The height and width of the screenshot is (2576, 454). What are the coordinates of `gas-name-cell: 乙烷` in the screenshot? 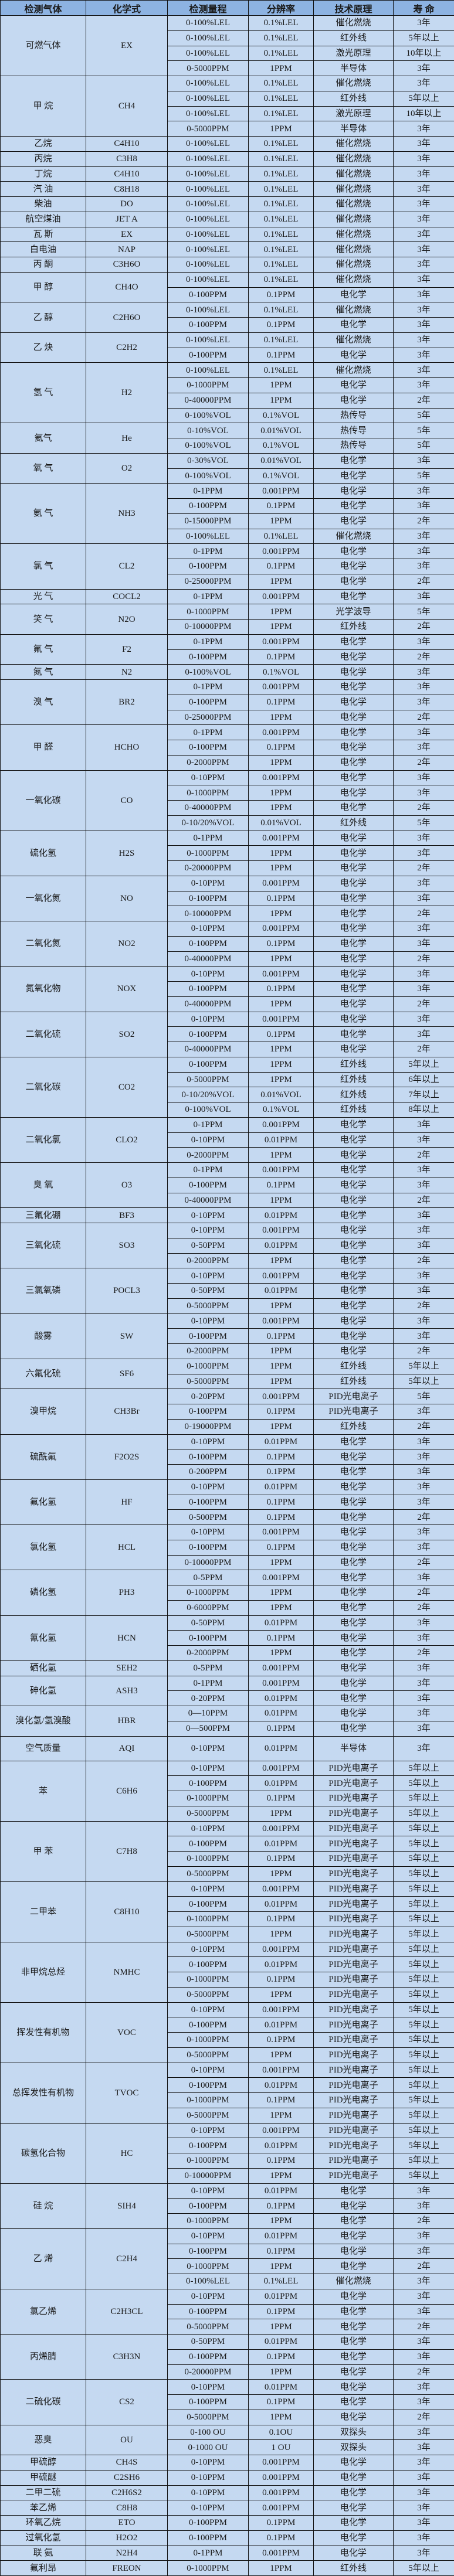 It's located at (43, 144).